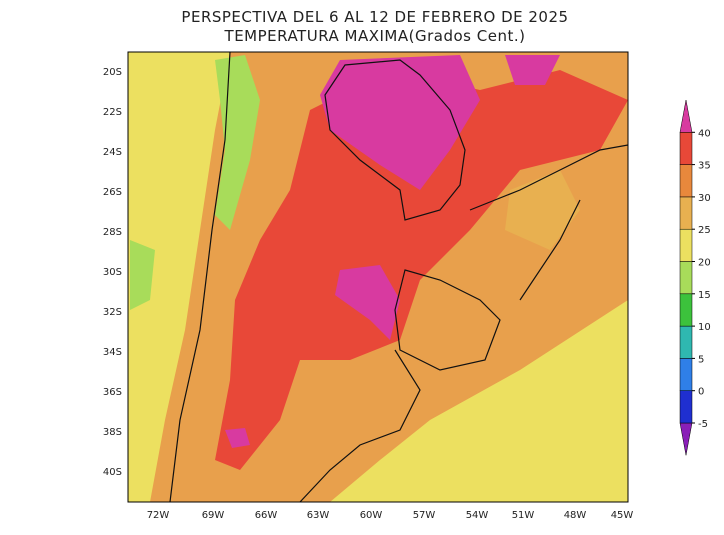 The height and width of the screenshot is (535, 724). Describe the element at coordinates (318, 515) in the screenshot. I see `longitude-label: 63W` at that location.